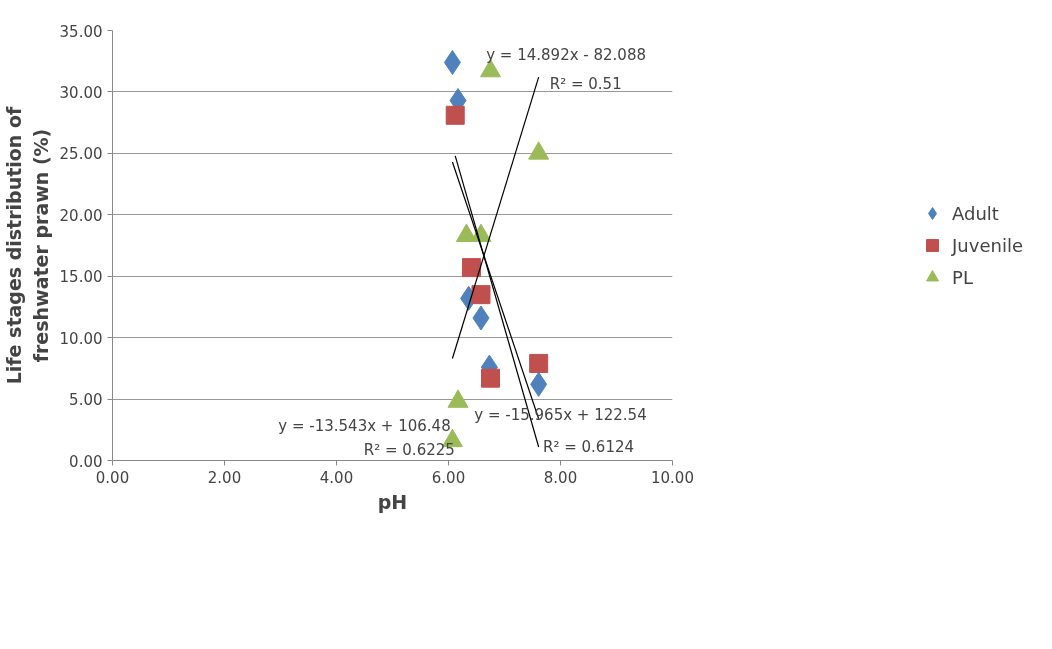 The height and width of the screenshot is (649, 1052). I want to click on y-tick-label: 0.00, so click(86, 461).